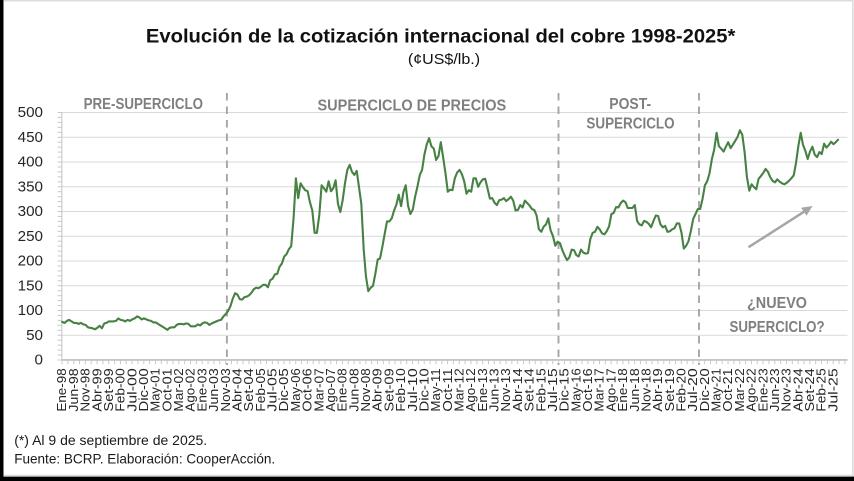  What do you see at coordinates (682, 389) in the screenshot?
I see `svg-text: Feb-20` at bounding box center [682, 389].